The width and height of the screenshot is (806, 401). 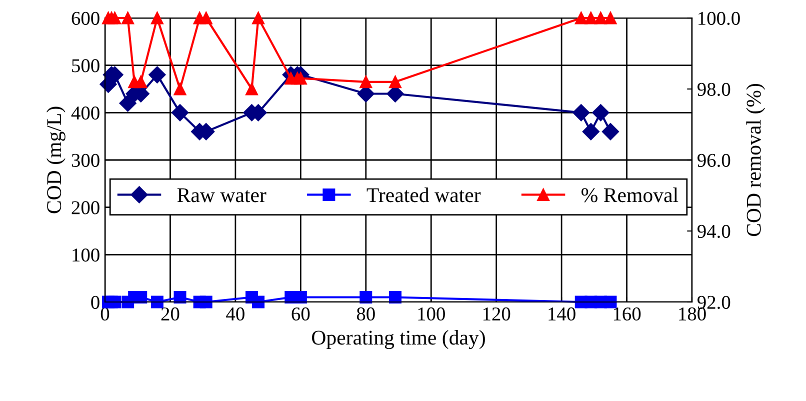 I want to click on x-tick-label: 120, so click(x=496, y=314).